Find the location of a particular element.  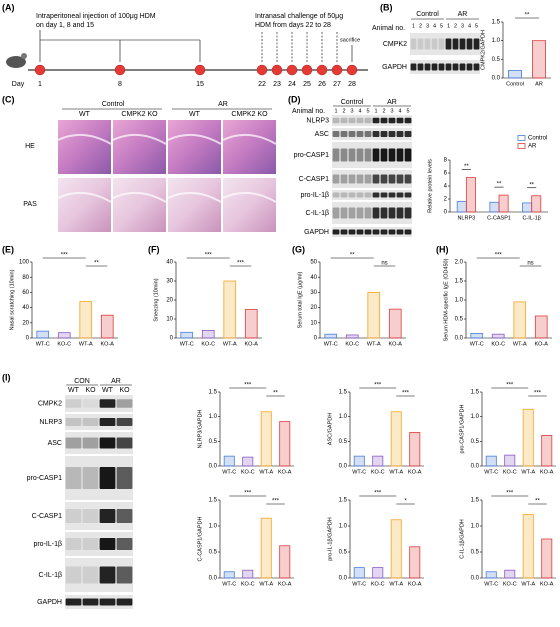

subgroup-label: WT is located at coordinates (74, 390).